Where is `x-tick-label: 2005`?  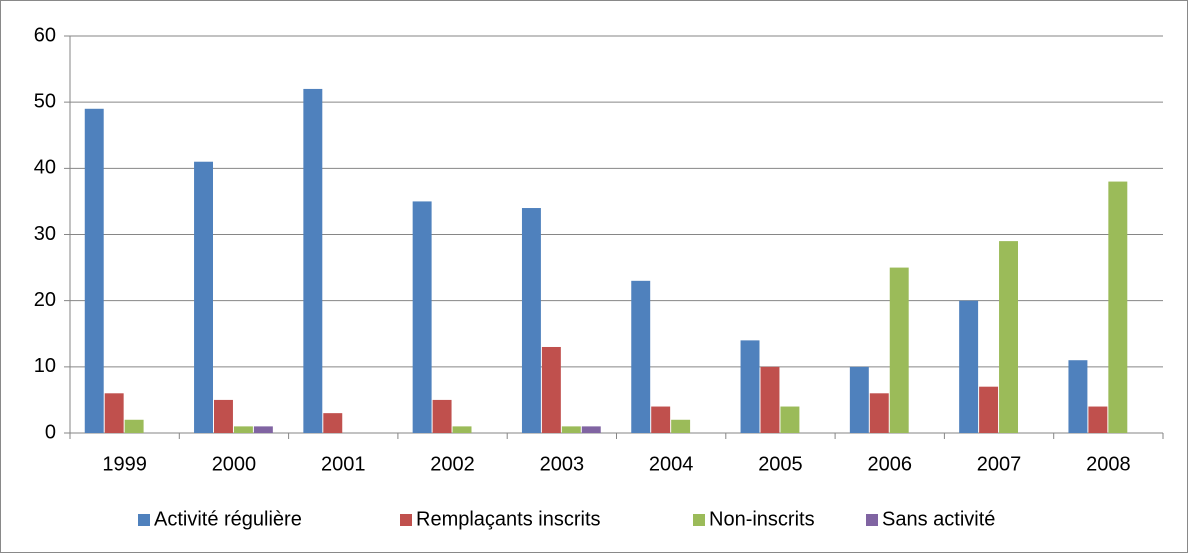
x-tick-label: 2005 is located at coordinates (780, 464).